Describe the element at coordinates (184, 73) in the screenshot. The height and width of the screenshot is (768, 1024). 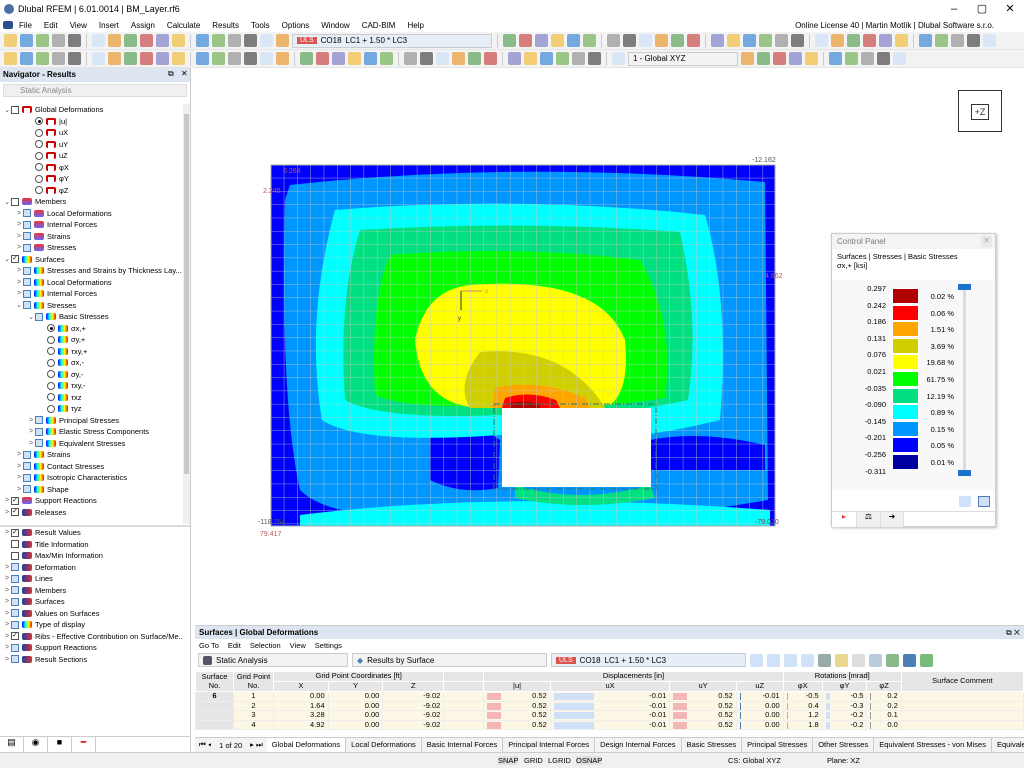
I see `close-navigator-icon: ✕` at that location.